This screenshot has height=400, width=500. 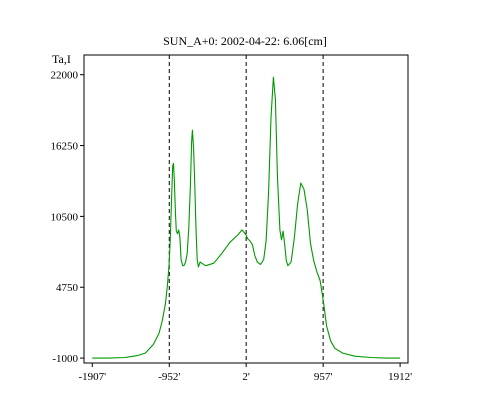 What do you see at coordinates (67, 288) in the screenshot?
I see `y-tick-label: 4750` at bounding box center [67, 288].